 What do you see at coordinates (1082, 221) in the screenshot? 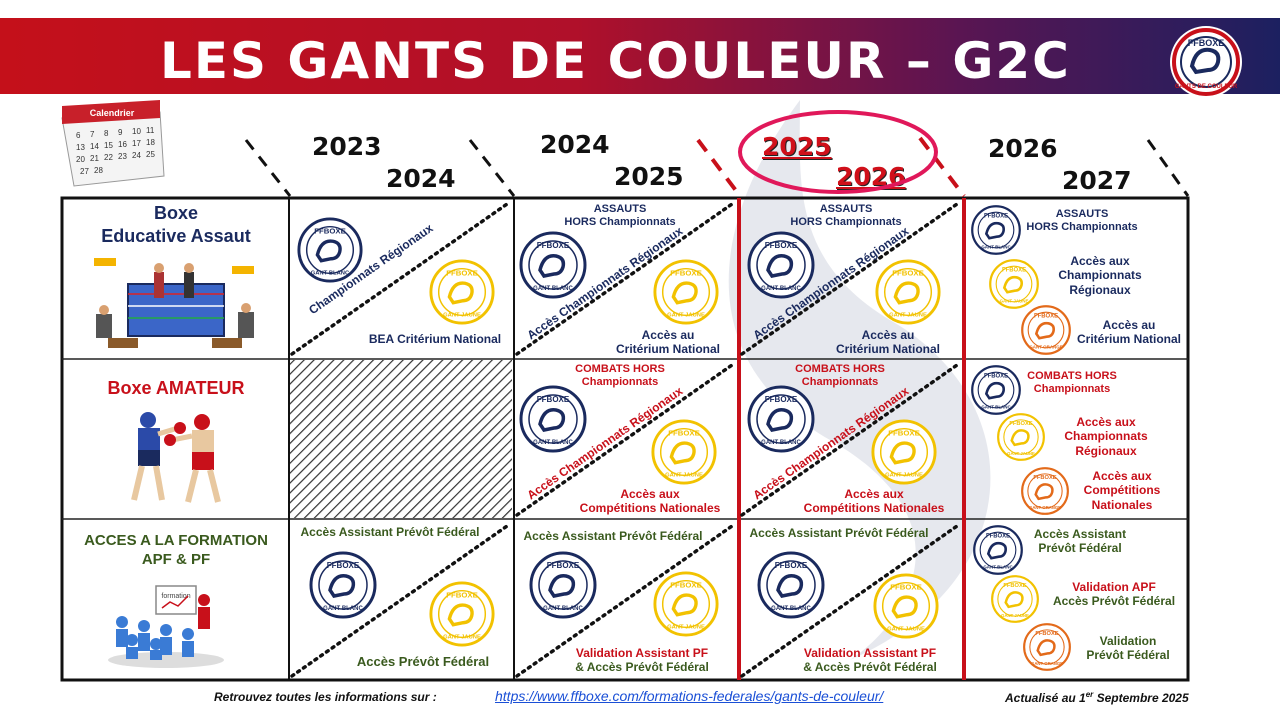
I see `educative-c4-top: ASSAUTS HORS Championnats` at bounding box center [1082, 221].